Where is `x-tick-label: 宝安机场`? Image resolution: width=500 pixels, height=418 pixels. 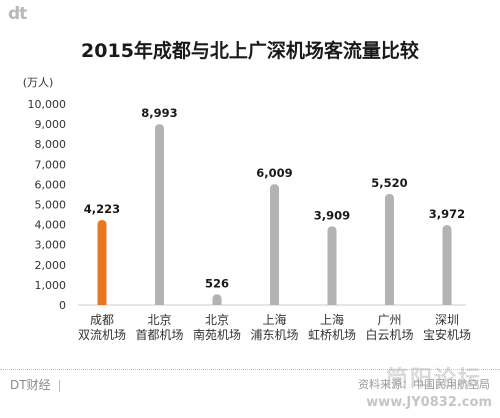
x-tick-label: 宝安机场 is located at coordinates (447, 334).